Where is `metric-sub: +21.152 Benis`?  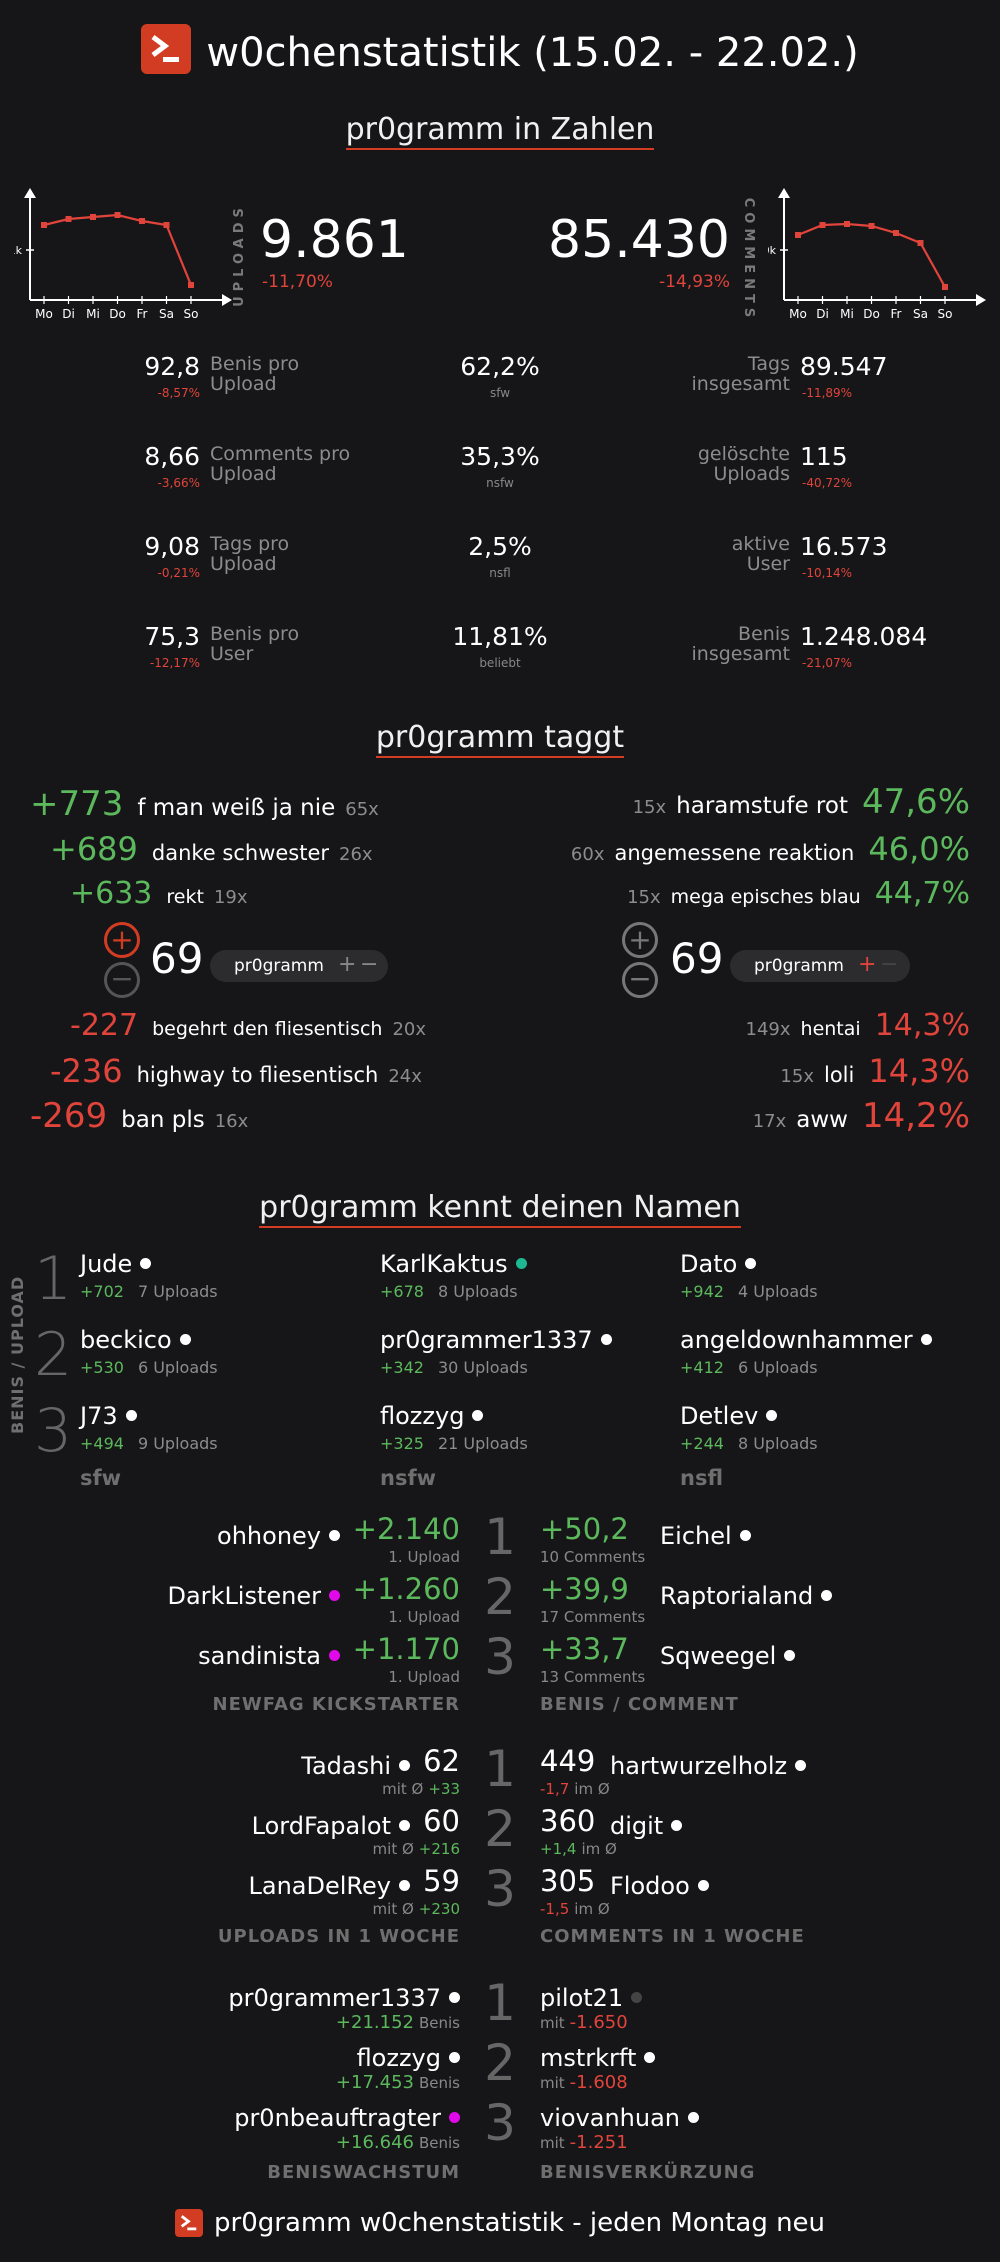 metric-sub: +21.152 Benis is located at coordinates (330, 2022).